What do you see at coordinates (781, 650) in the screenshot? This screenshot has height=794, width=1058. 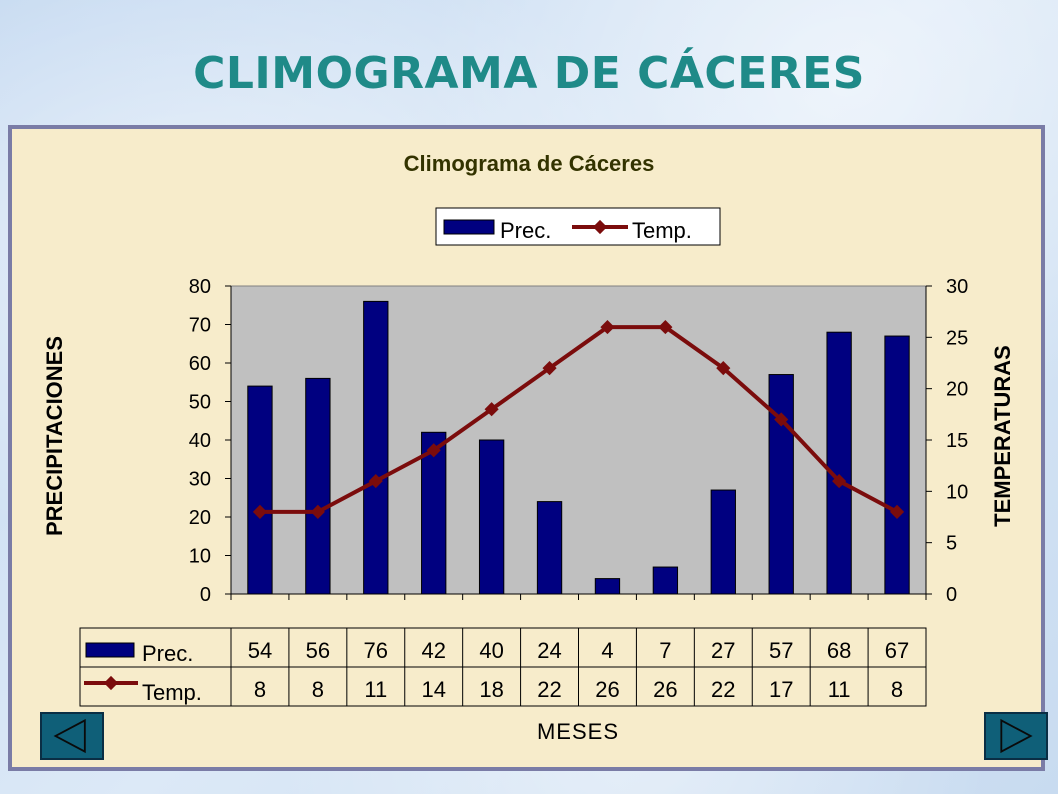 I see `table-prec-value: 57` at bounding box center [781, 650].